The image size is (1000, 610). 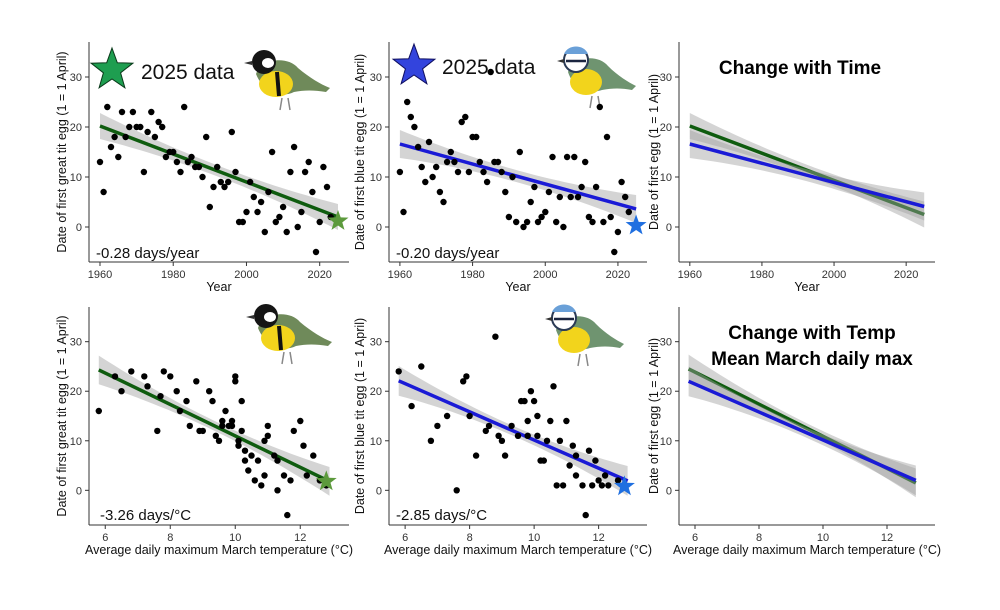 What do you see at coordinates (112, 67) in the screenshot?
I see `legend-star-great-tit` at bounding box center [112, 67].